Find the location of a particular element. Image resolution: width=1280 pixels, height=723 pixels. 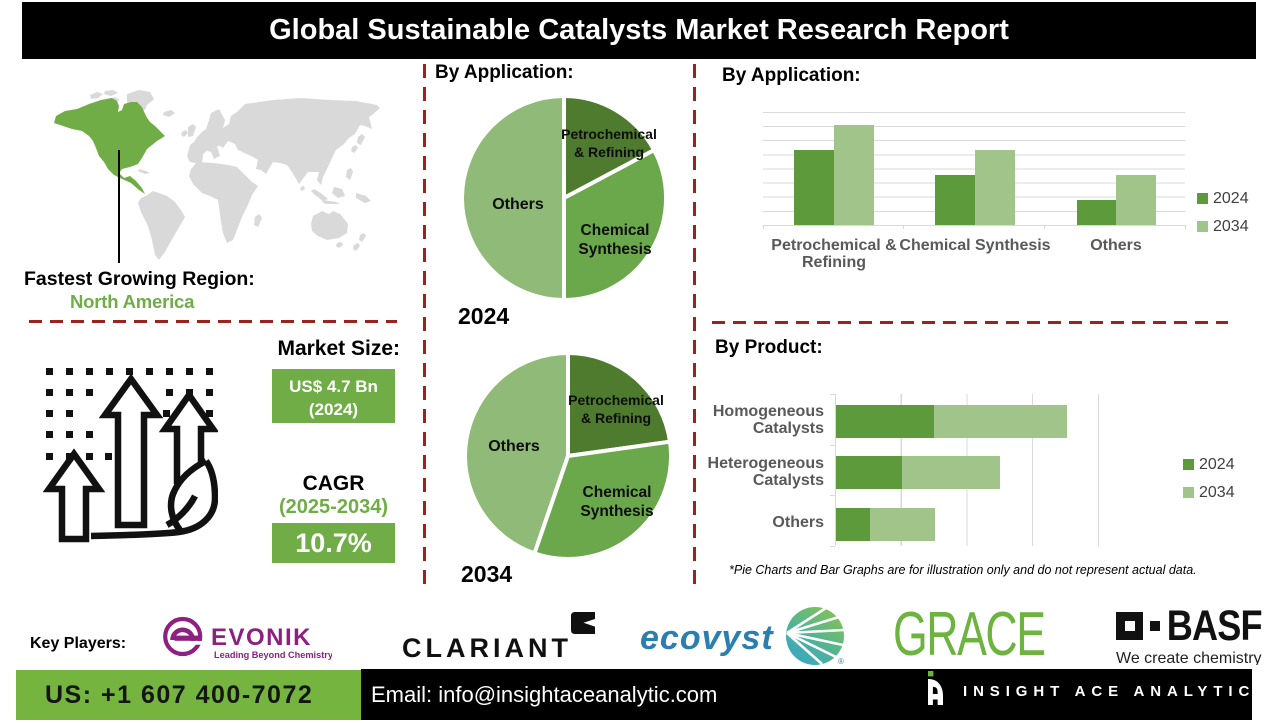

svg-text: GRACE is located at coordinates (969, 633).